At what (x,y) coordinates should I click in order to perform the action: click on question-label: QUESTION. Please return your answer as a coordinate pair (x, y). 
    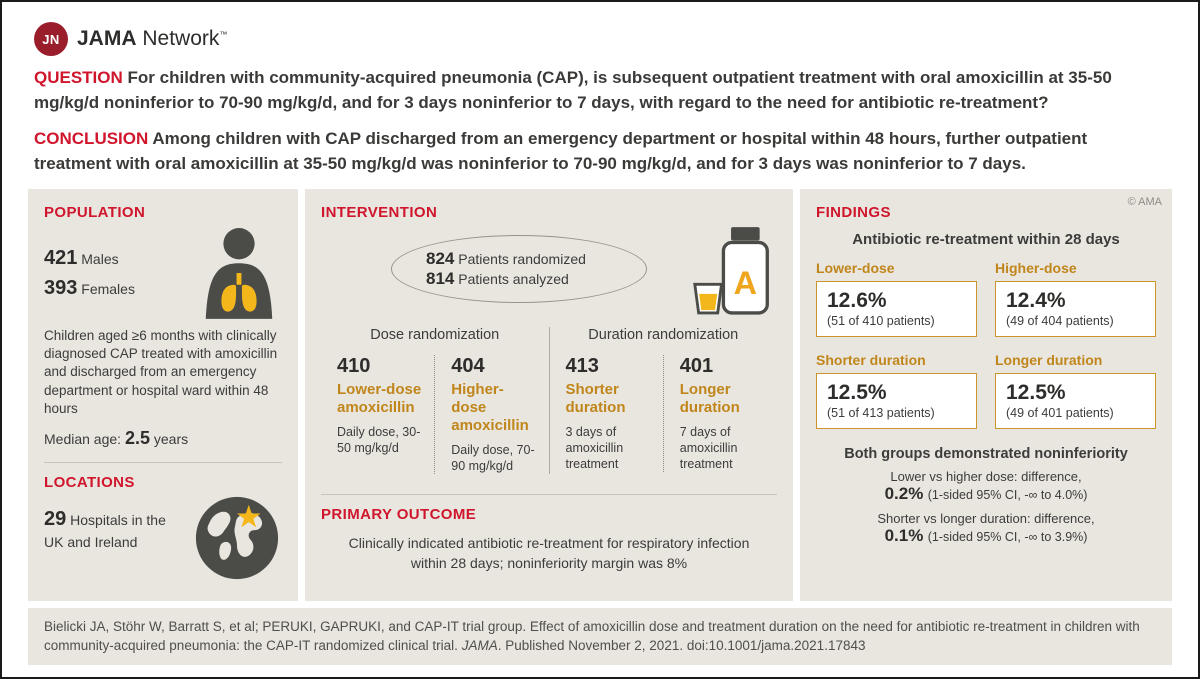
    Looking at the image, I should click on (78, 77).